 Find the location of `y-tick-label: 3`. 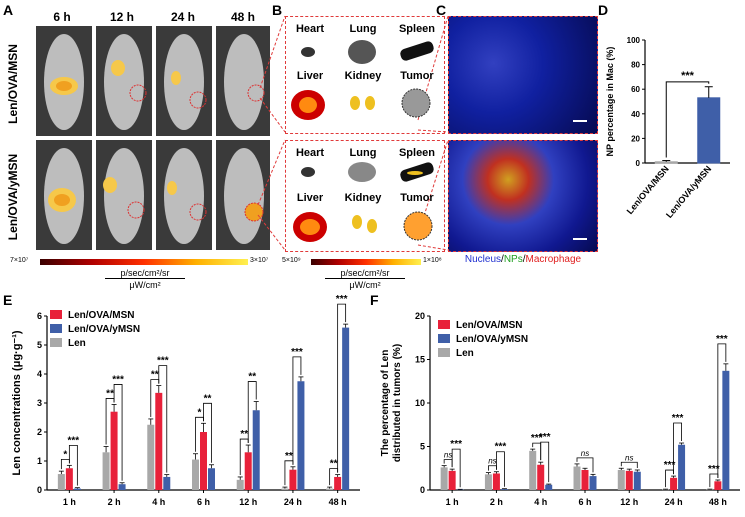

y-tick-label: 3 is located at coordinates (39, 403).